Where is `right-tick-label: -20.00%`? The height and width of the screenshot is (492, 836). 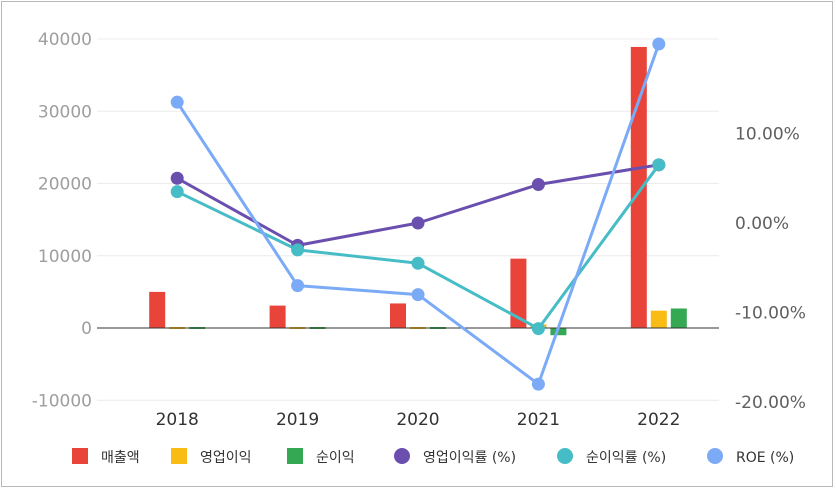
right-tick-label: -20.00% is located at coordinates (770, 403).